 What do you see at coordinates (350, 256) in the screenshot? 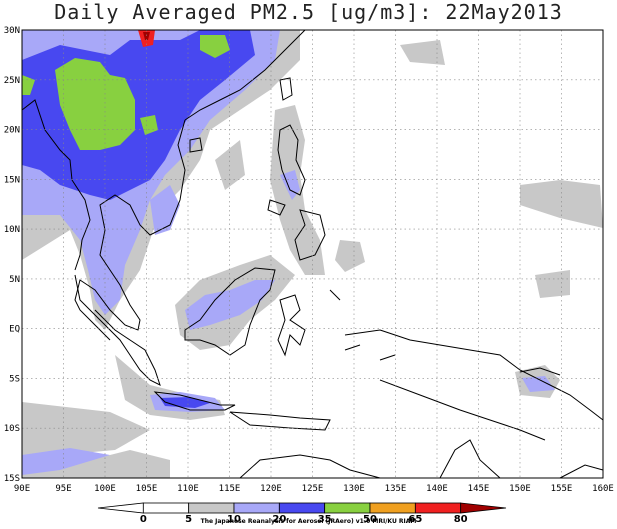
I see `field-5-10-celebes` at bounding box center [350, 256].